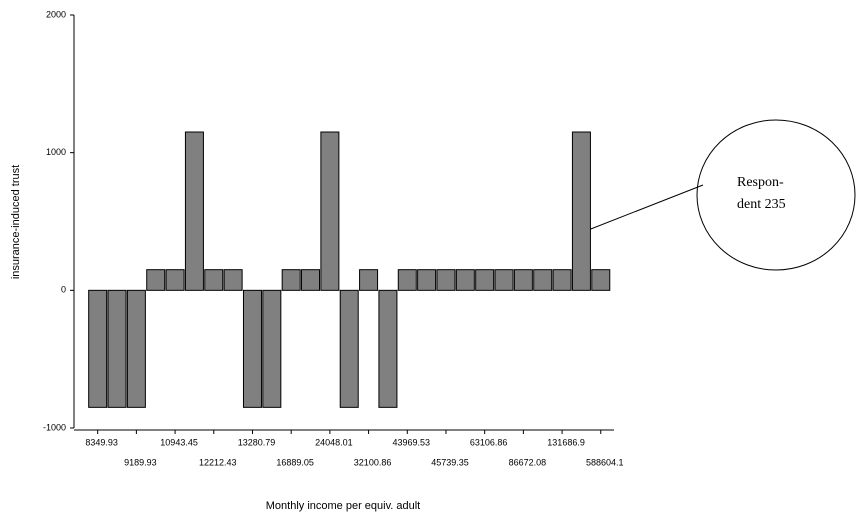  Describe the element at coordinates (605, 462) in the screenshot. I see `x-tick-label: 588604.1` at that location.